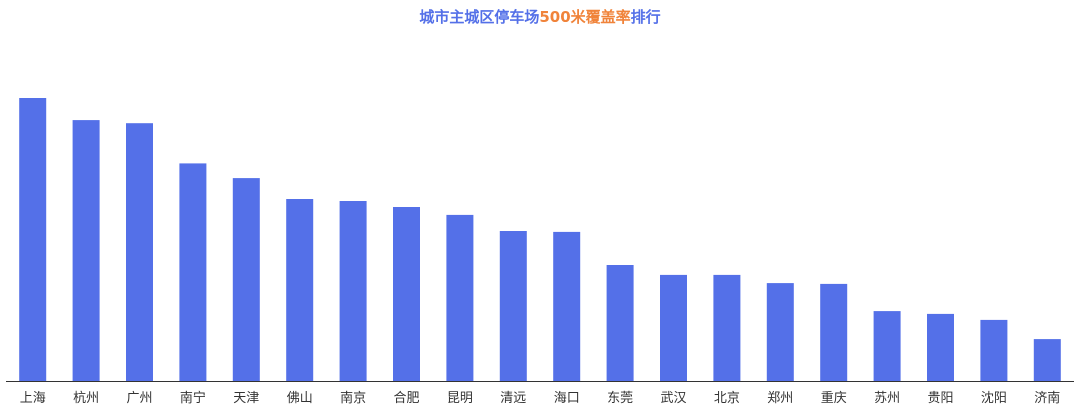 This screenshot has width=1080, height=408. Describe the element at coordinates (139, 398) in the screenshot. I see `x-tick-label: 广州` at that location.